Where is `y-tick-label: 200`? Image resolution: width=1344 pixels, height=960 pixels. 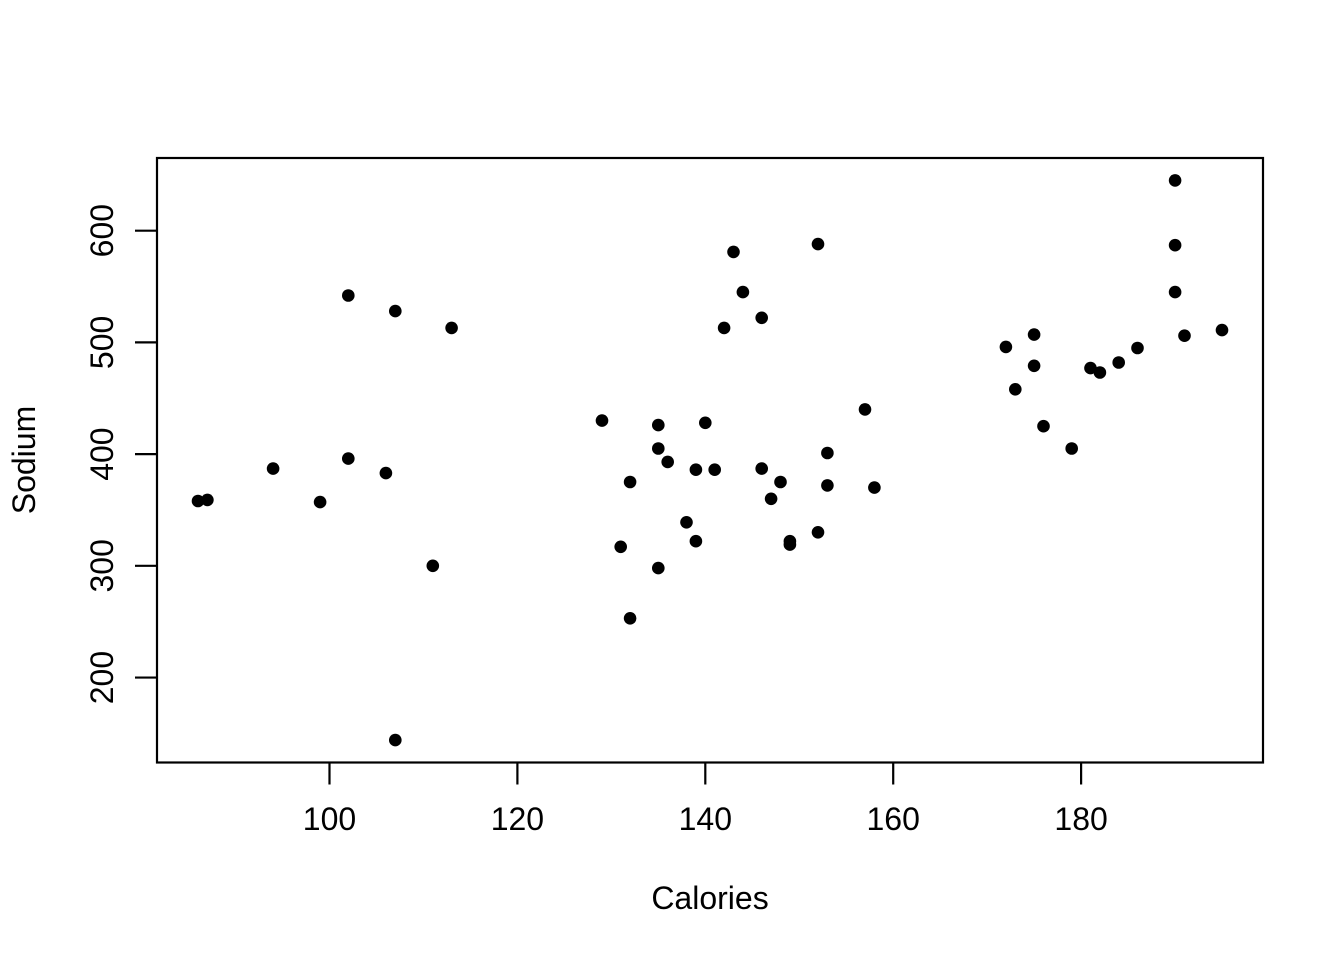
y-tick-label: 200 is located at coordinates (102, 677).